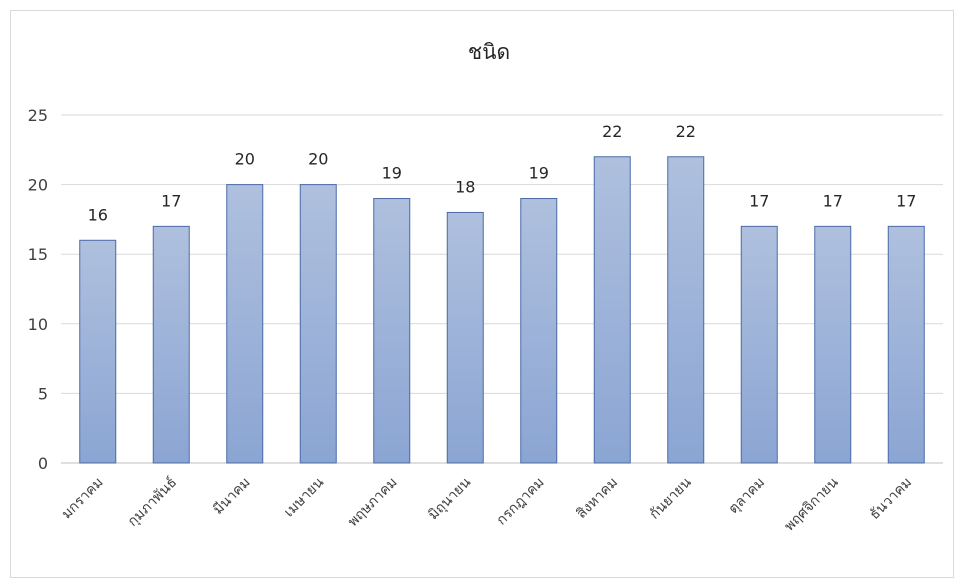  What do you see at coordinates (98, 214) in the screenshot?
I see `data-label: 16` at bounding box center [98, 214].